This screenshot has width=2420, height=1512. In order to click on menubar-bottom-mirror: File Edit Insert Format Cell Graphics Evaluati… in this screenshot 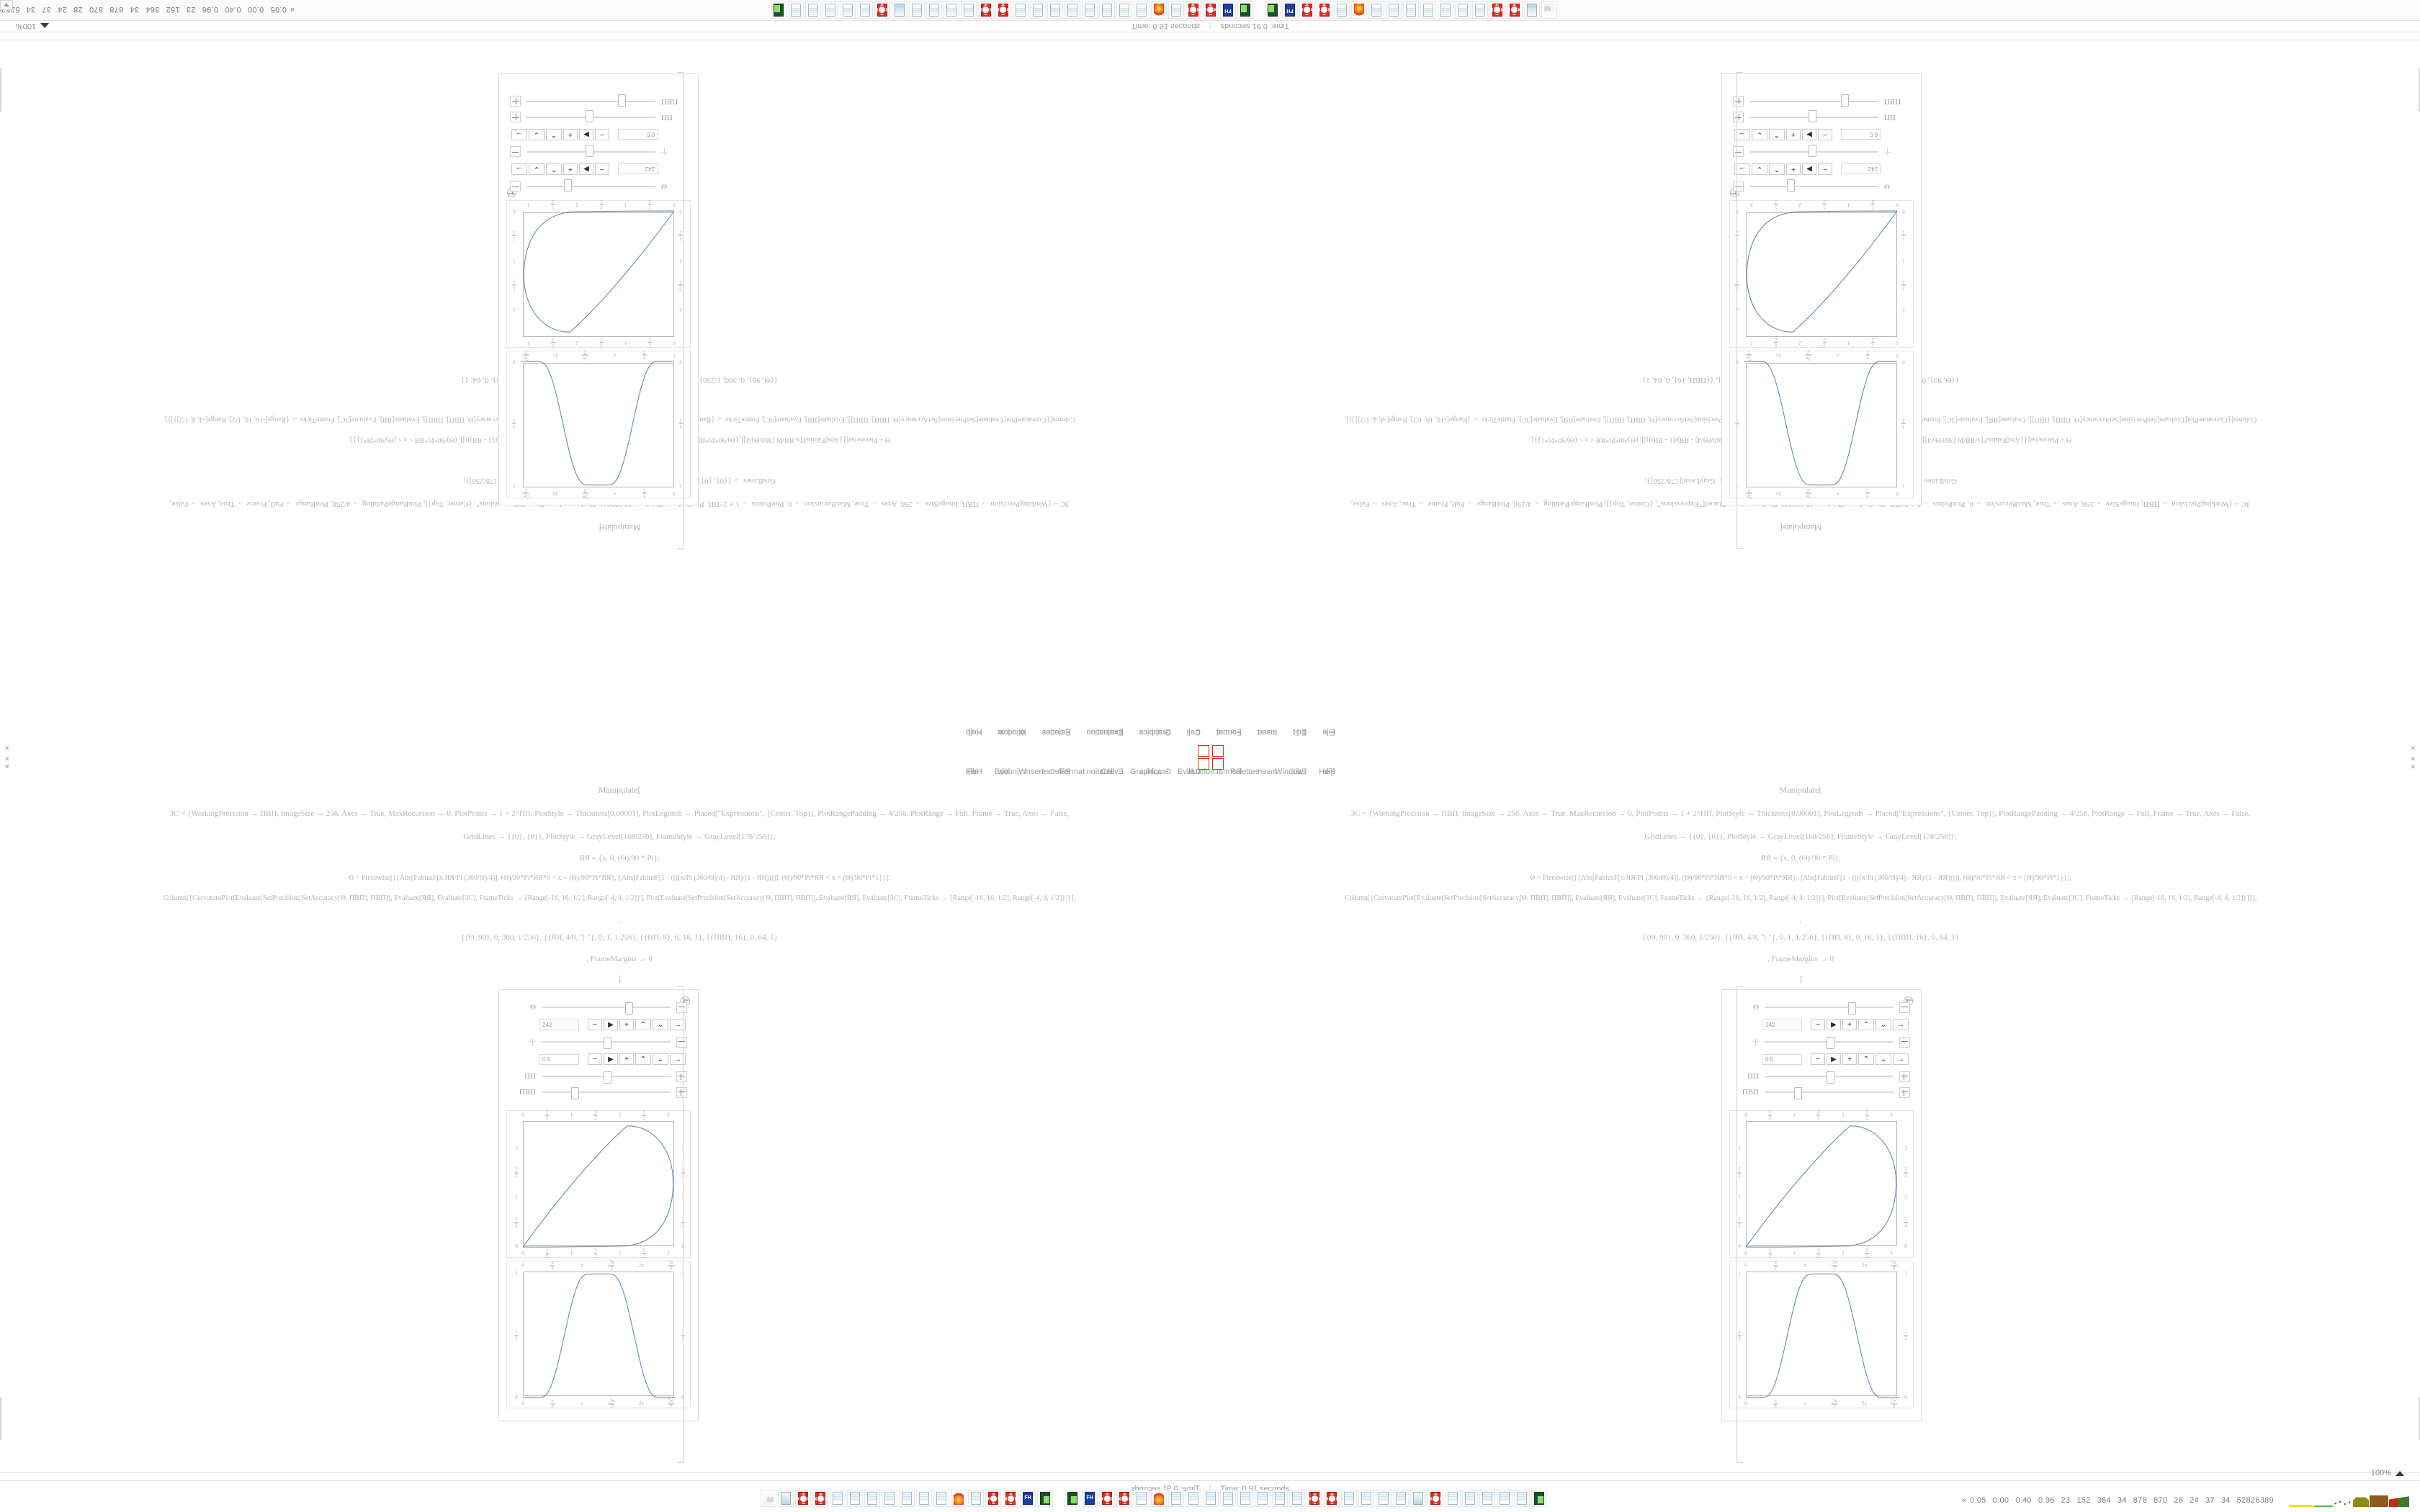, I will do `click(1150, 772)`.